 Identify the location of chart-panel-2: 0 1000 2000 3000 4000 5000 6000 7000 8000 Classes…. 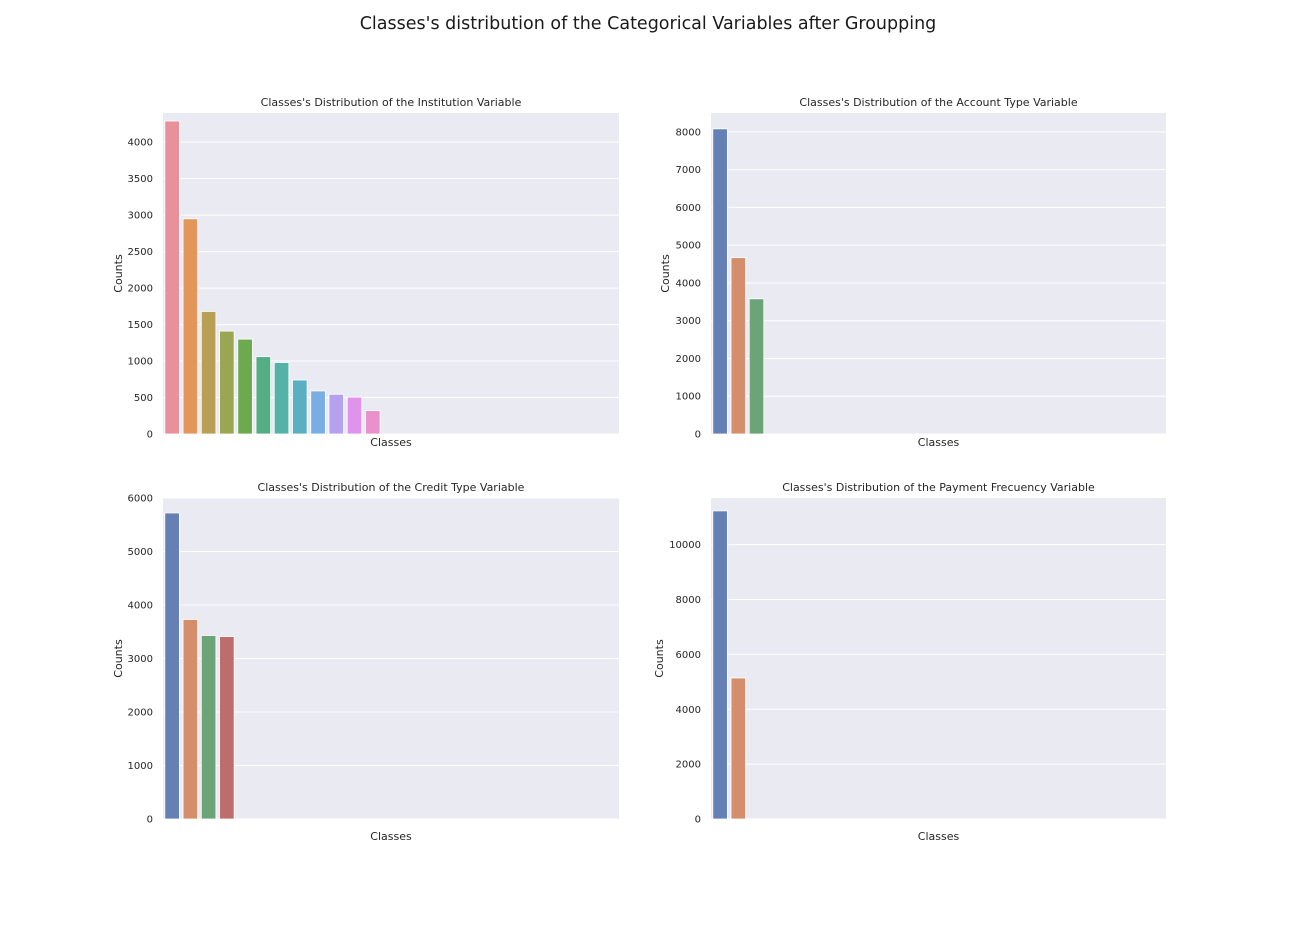
(912, 272).